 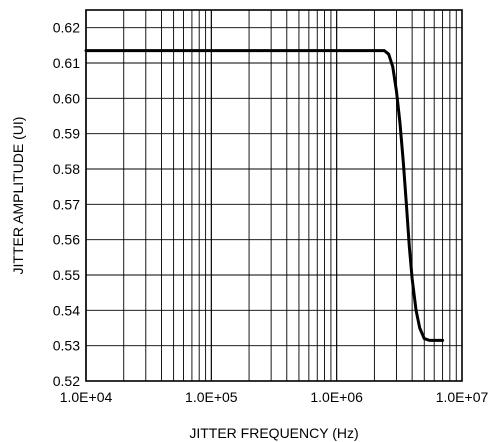 I want to click on y-tick-label: 0.58, so click(x=66, y=169).